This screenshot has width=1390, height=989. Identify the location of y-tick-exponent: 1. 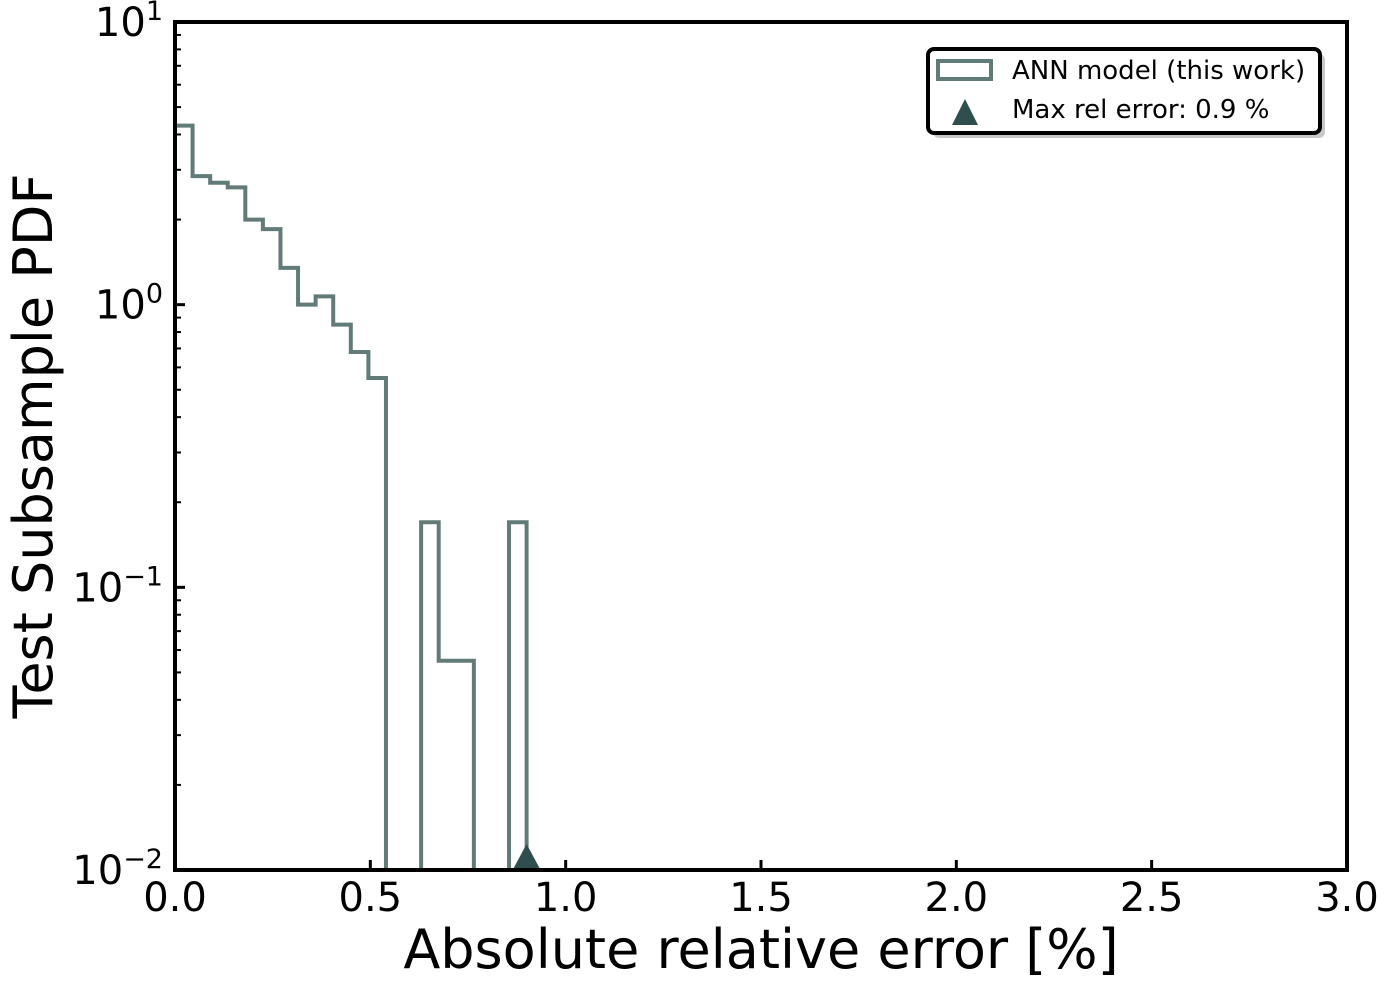
(154, 13).